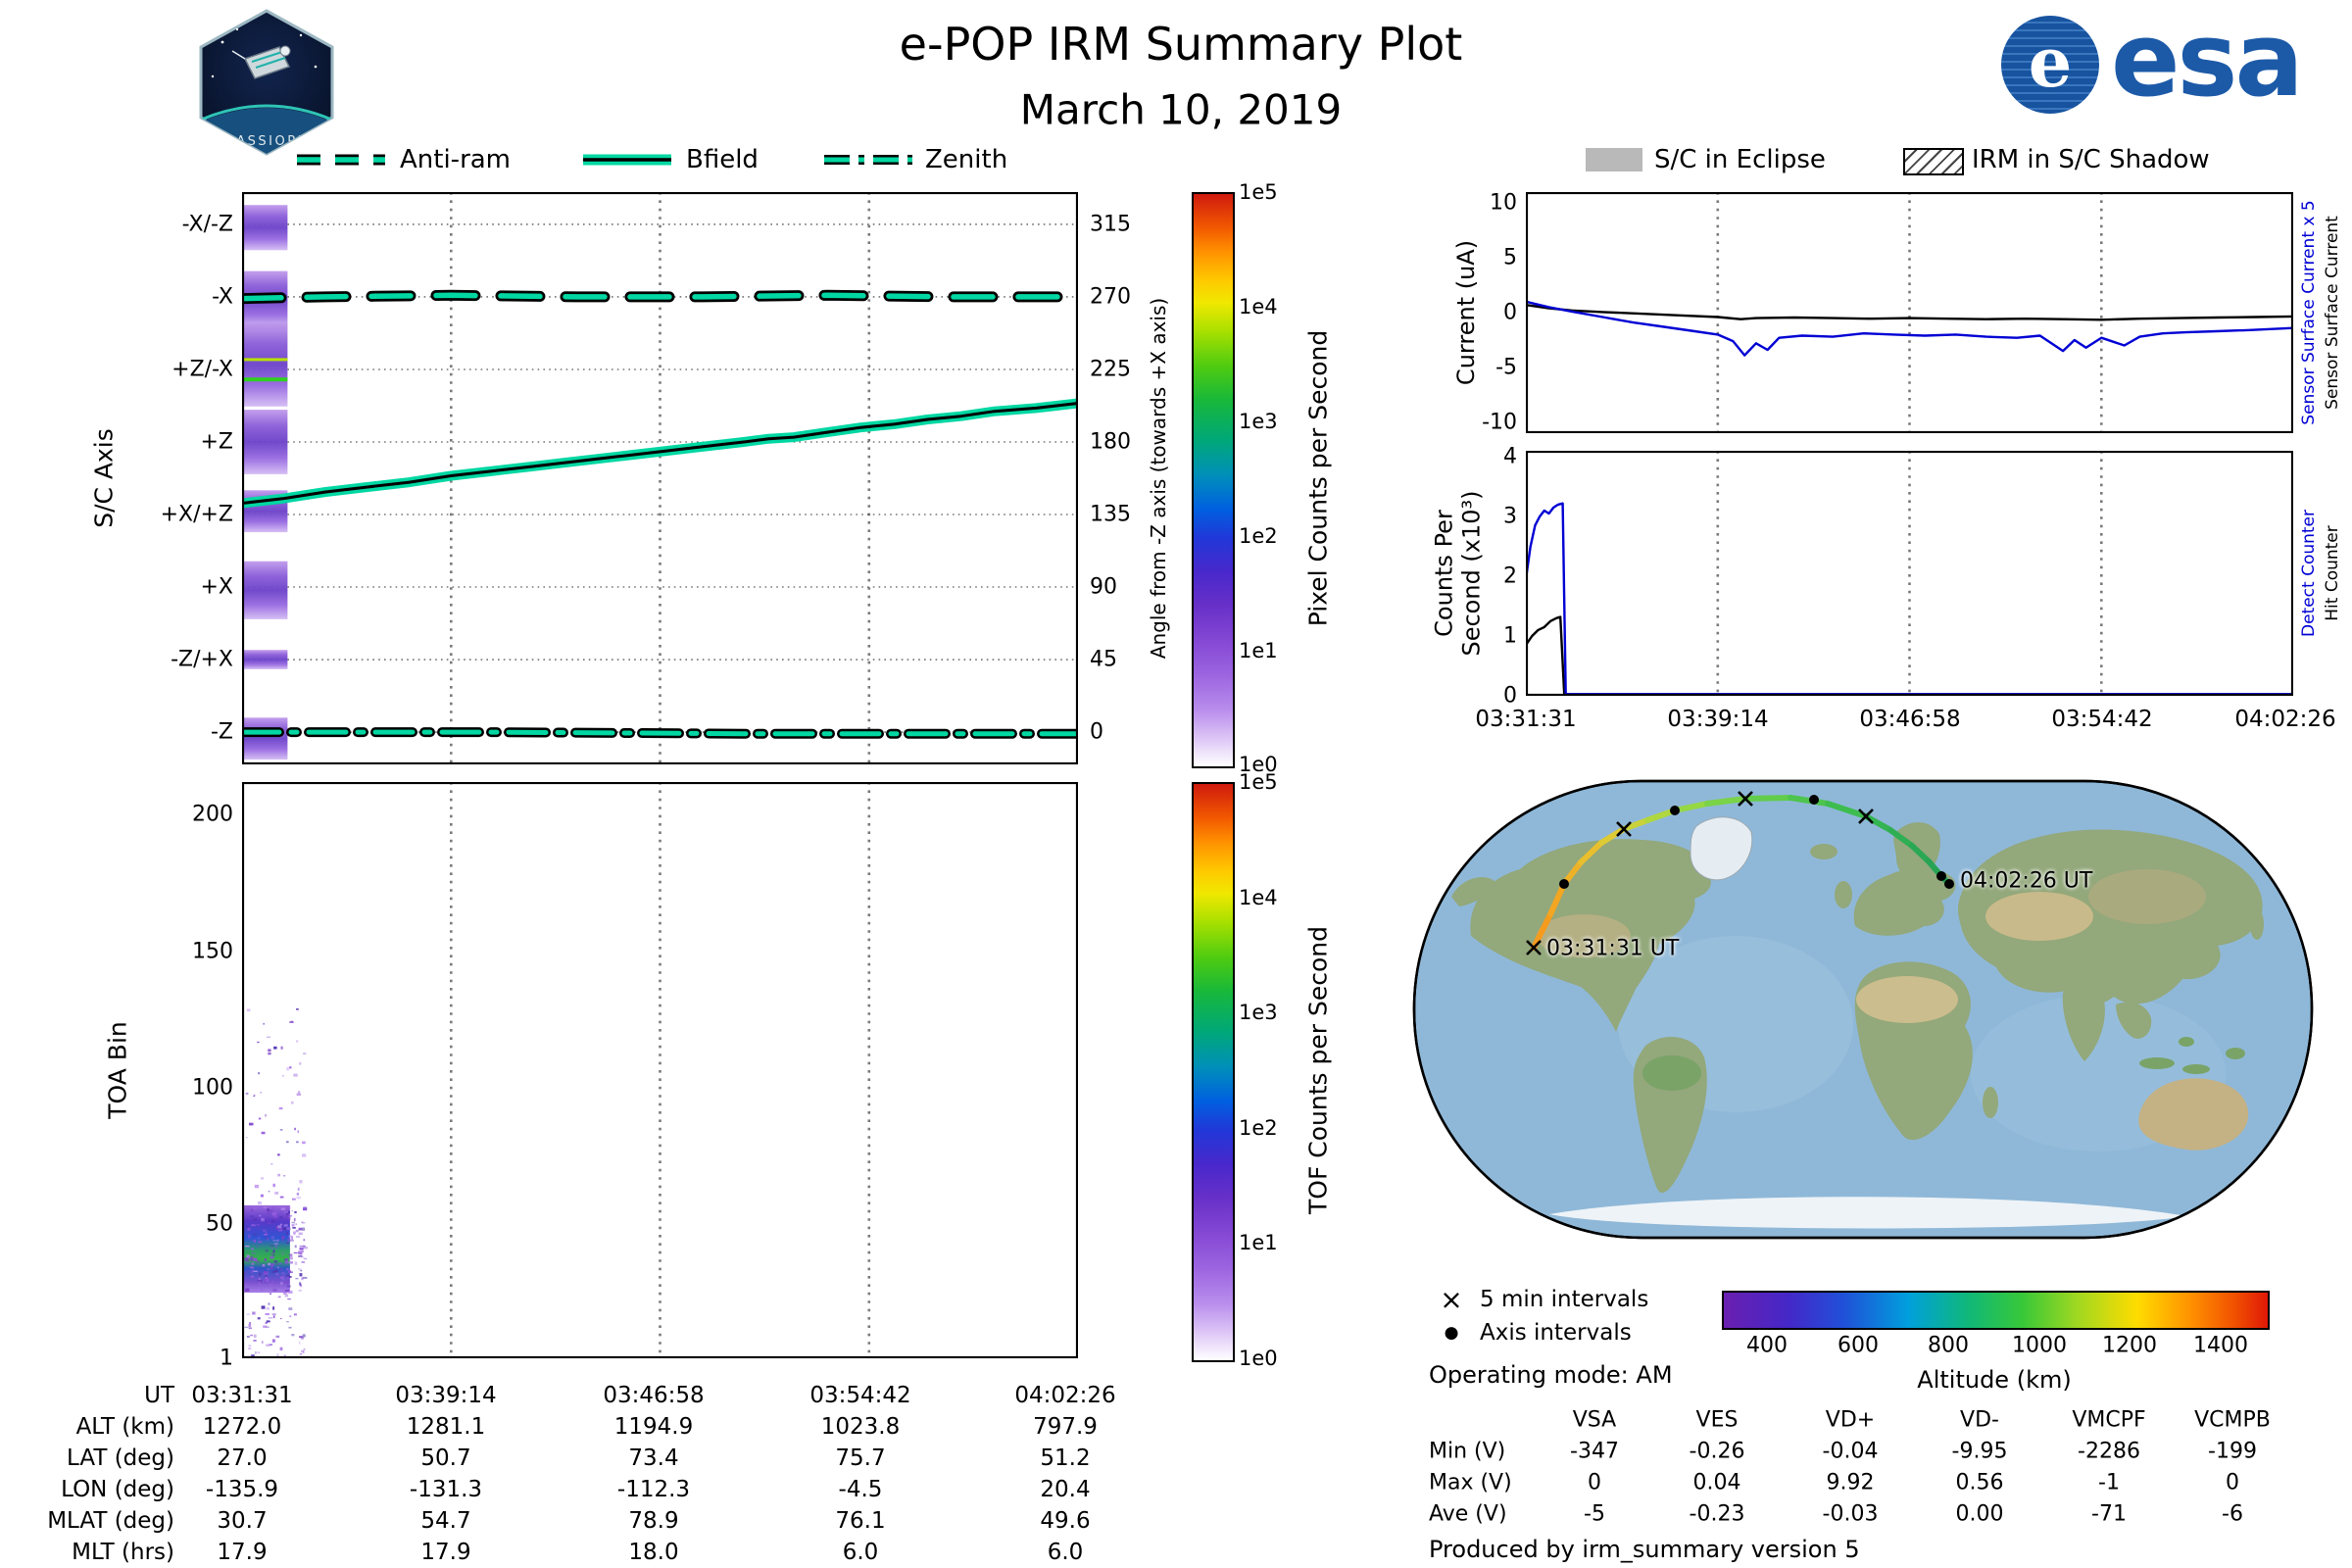 This screenshot has width=2352, height=1568. Describe the element at coordinates (860, 1427) in the screenshot. I see `ephemeris-cell: 1023.8` at that location.